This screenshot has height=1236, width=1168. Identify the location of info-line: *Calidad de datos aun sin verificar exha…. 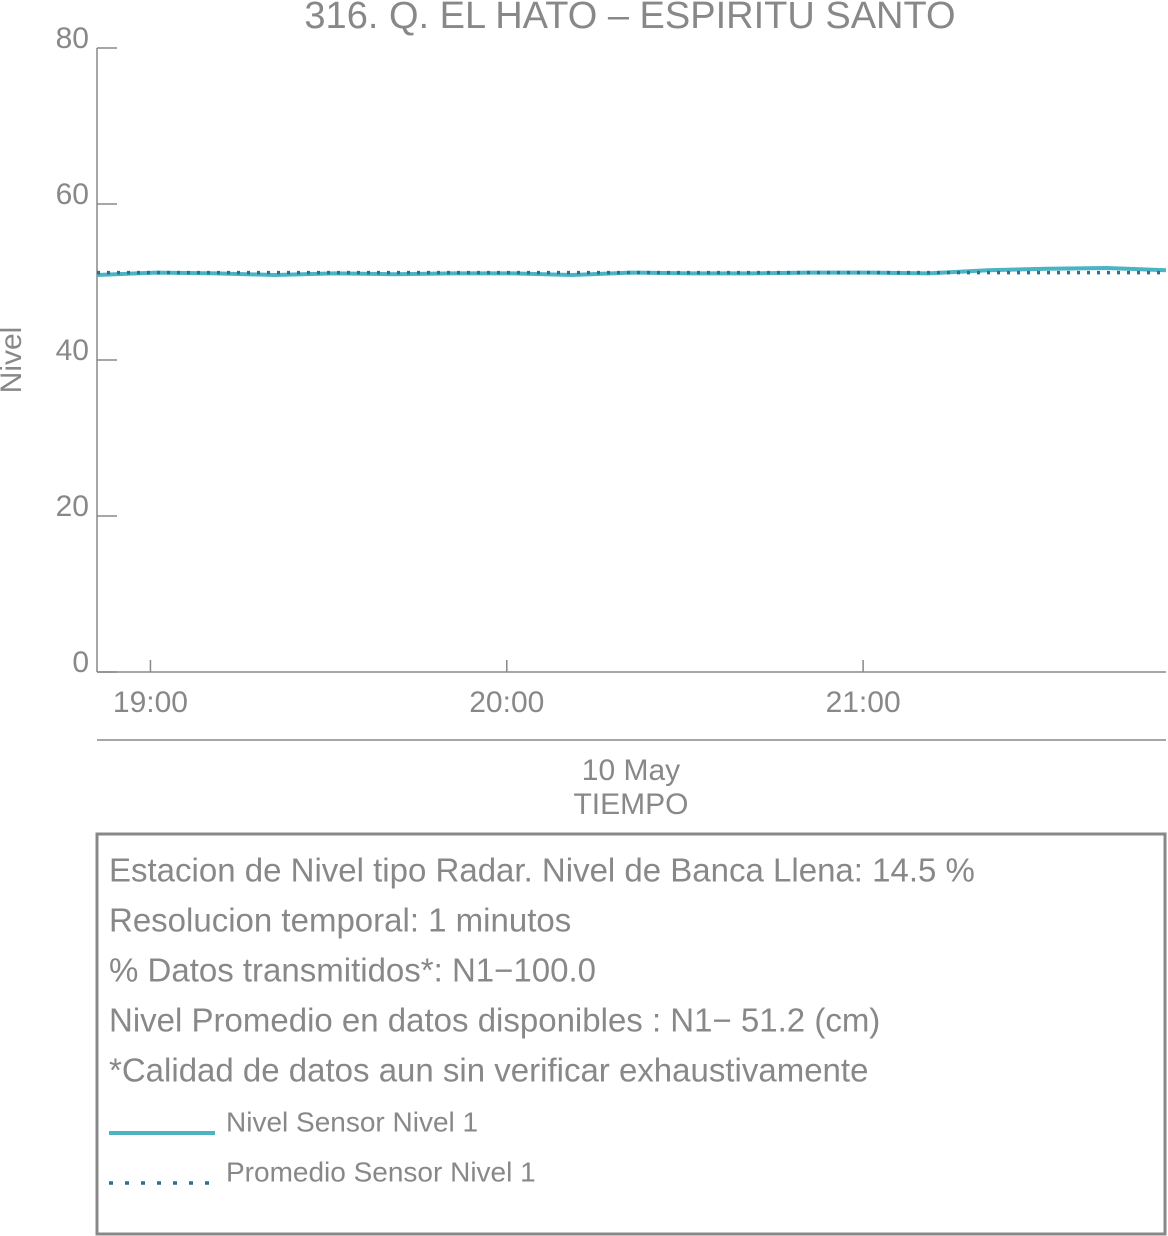
(488, 1070).